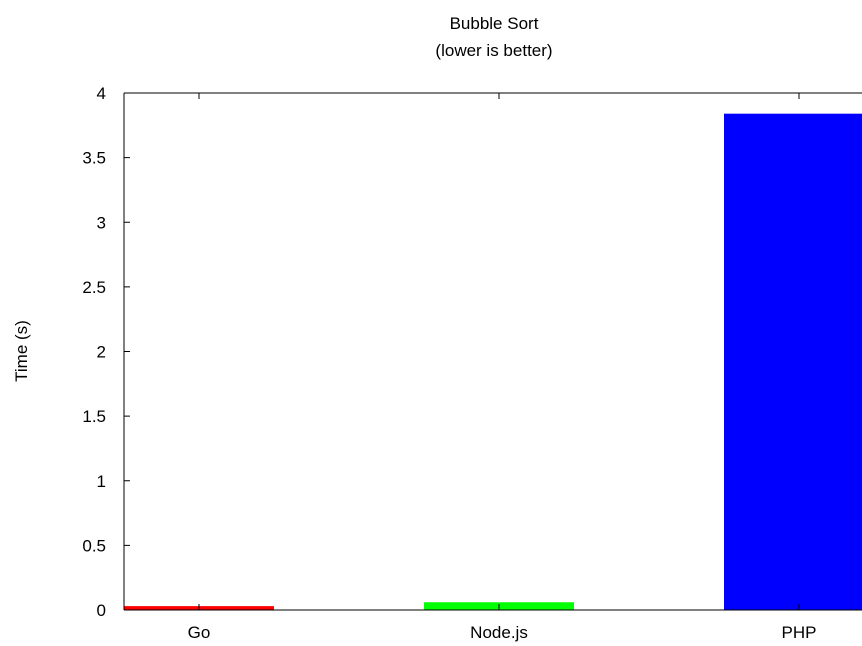  What do you see at coordinates (793, 362) in the screenshot?
I see `bar-php` at bounding box center [793, 362].